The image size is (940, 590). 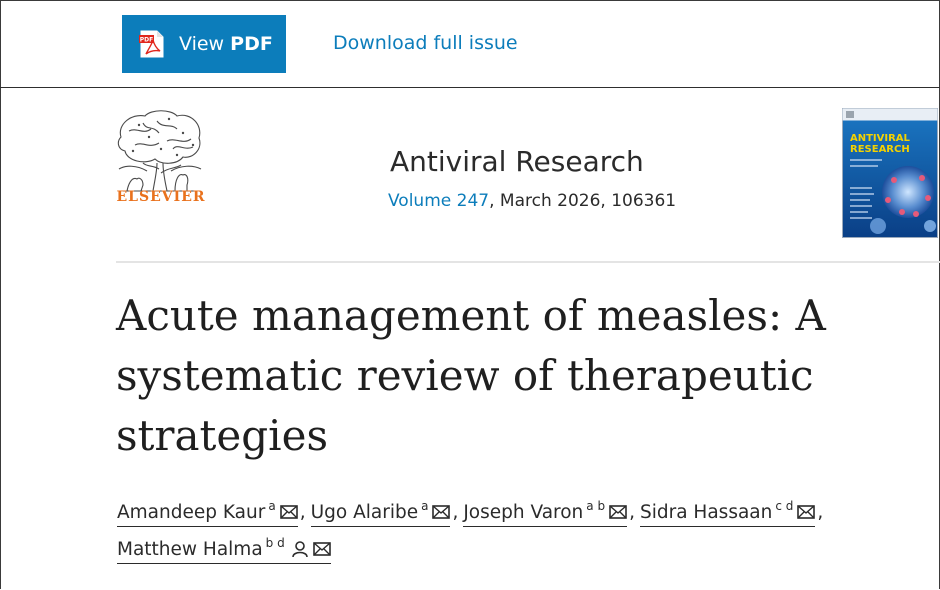 I want to click on author-name: Sidra Hassaan, so click(x=706, y=512).